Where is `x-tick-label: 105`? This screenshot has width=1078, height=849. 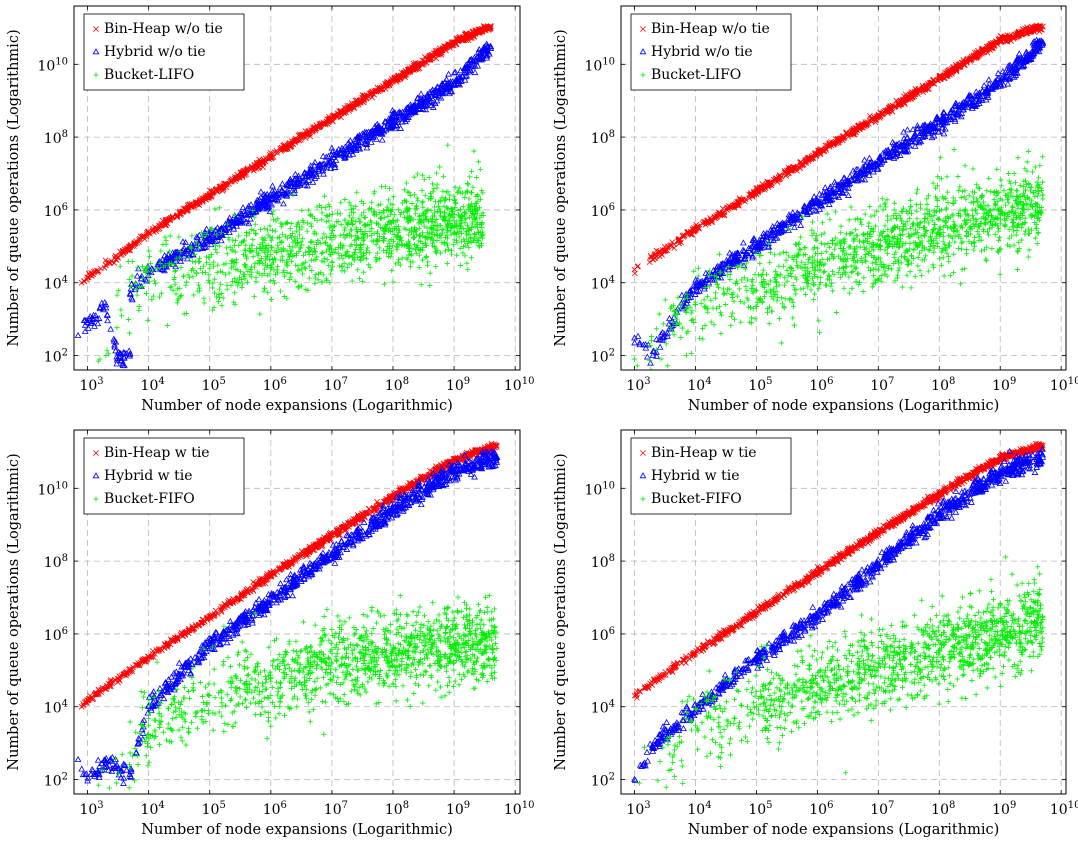
x-tick-label: 105 is located at coordinates (214, 385).